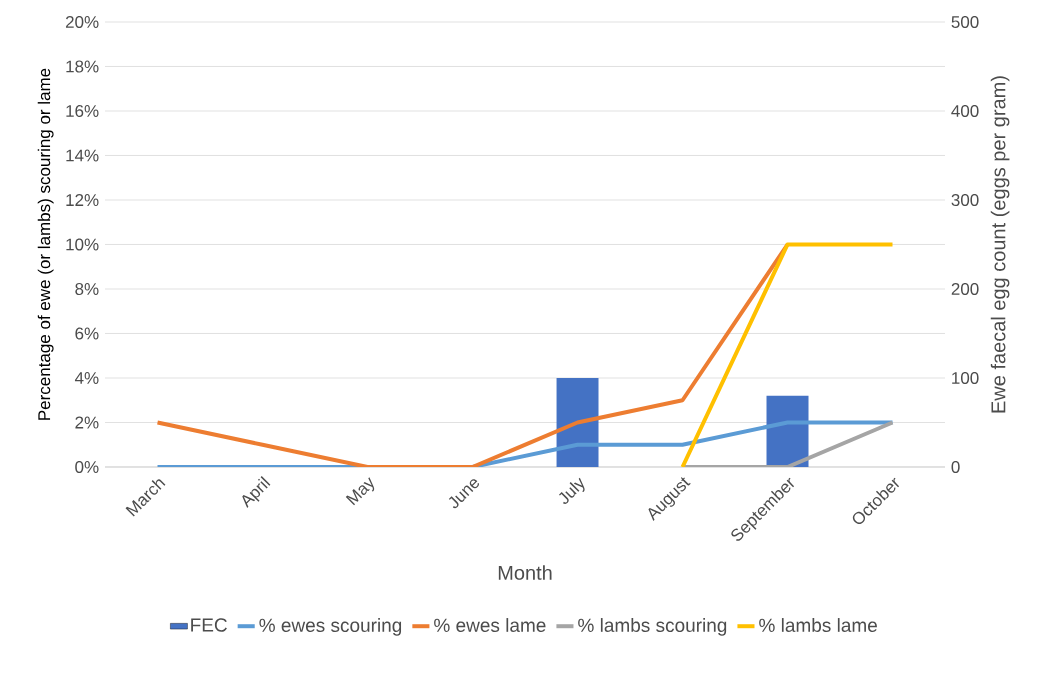 The image size is (1043, 689). What do you see at coordinates (86, 378) in the screenshot?
I see `y-tick-label: 4%` at bounding box center [86, 378].